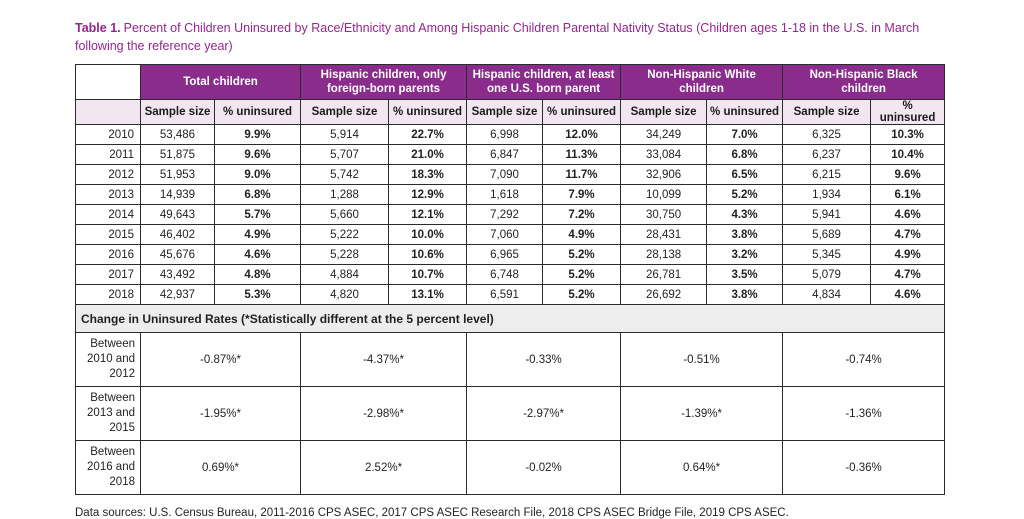 Image resolution: width=1024 pixels, height=519 pixels. Describe the element at coordinates (108, 82) in the screenshot. I see `corner-cell` at that location.